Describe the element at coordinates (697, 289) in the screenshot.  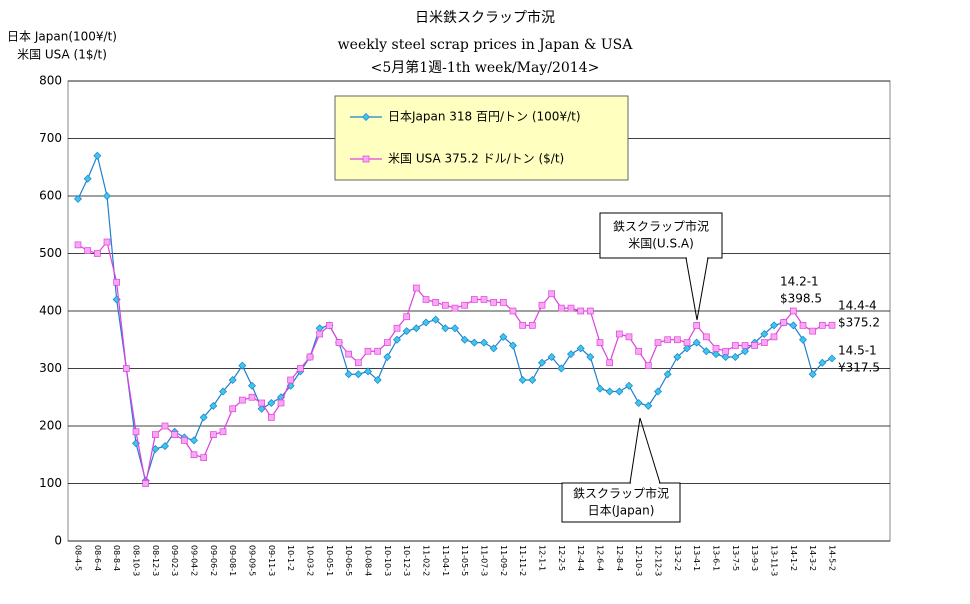
I see `callout-pointer` at that location.